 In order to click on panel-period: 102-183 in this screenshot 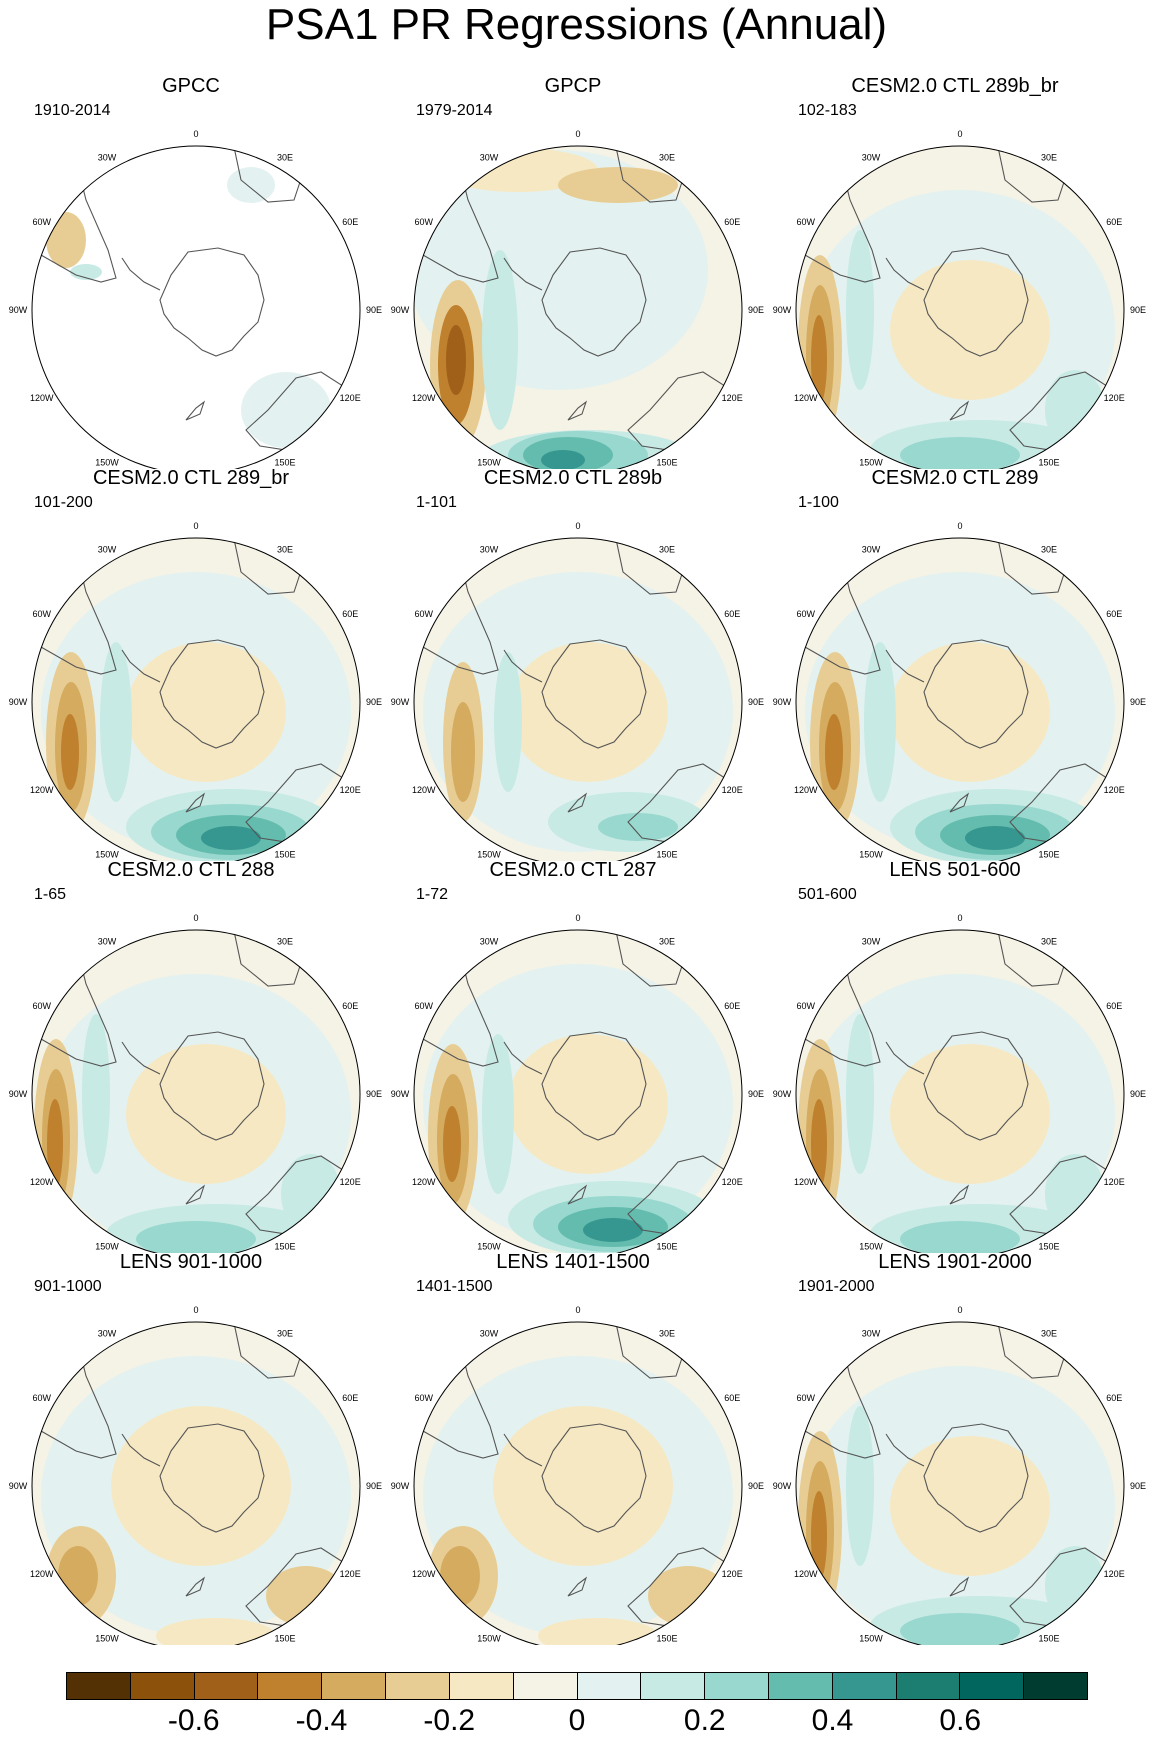, I will do `click(827, 110)`.